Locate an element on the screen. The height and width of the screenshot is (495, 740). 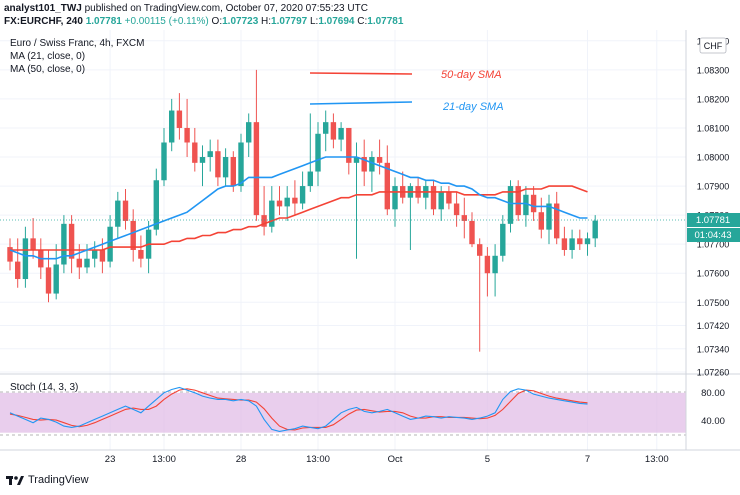
tradingview-logo: TradingView is located at coordinates (47, 480).